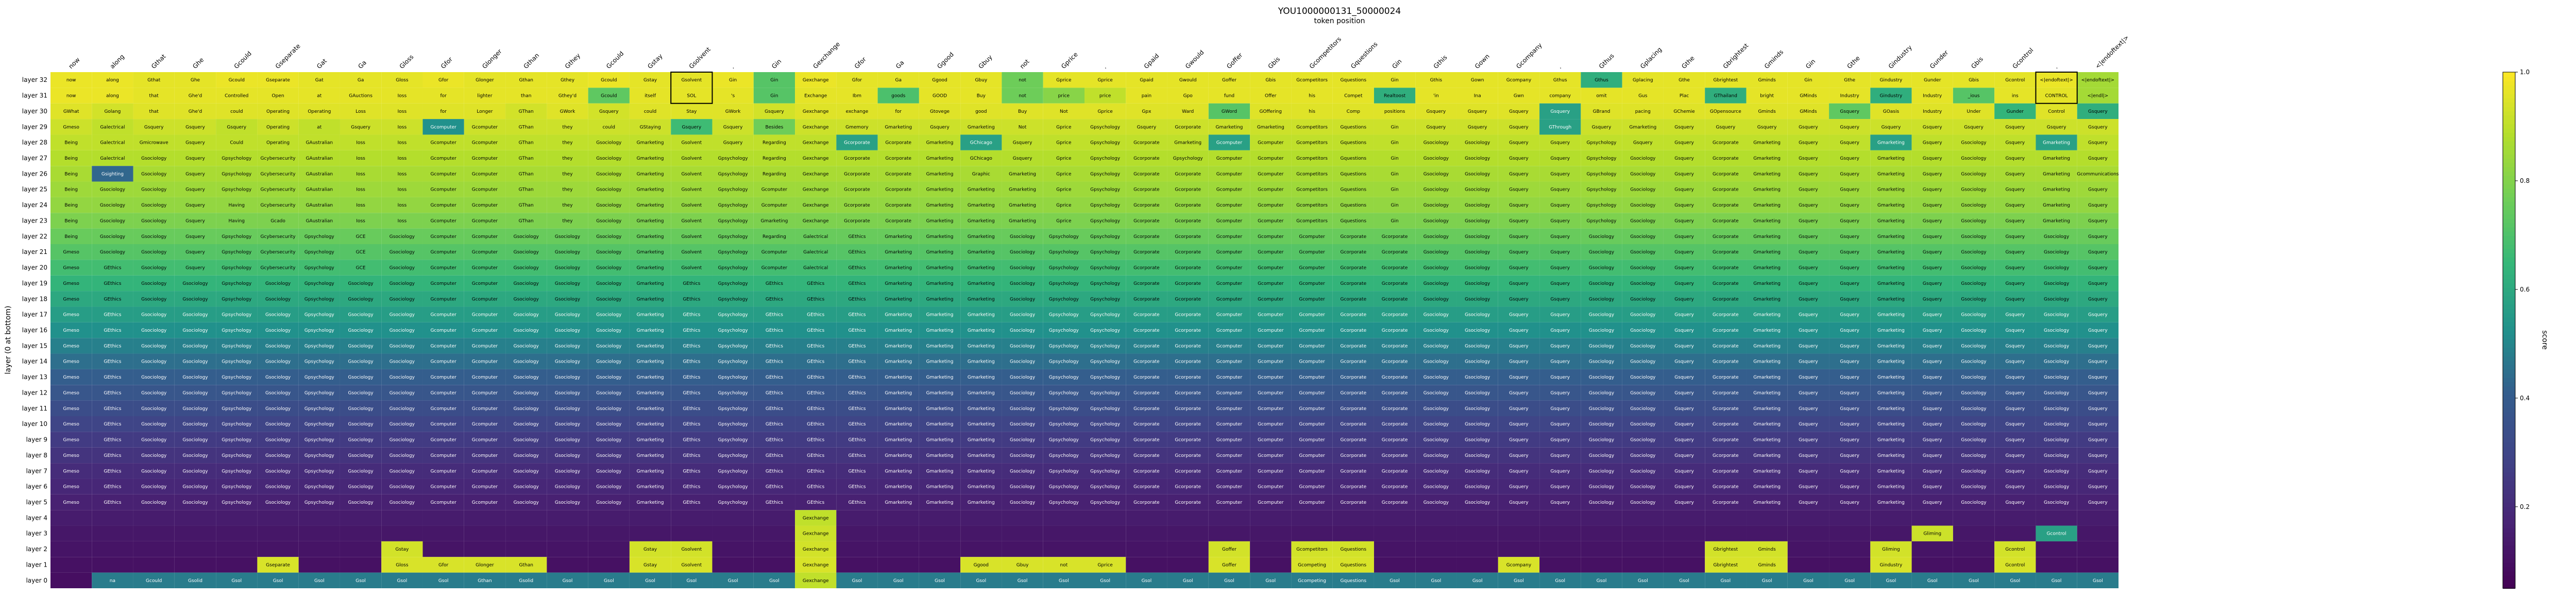  What do you see at coordinates (857, 96) in the screenshot?
I see `cell-label: Ibm` at bounding box center [857, 96].